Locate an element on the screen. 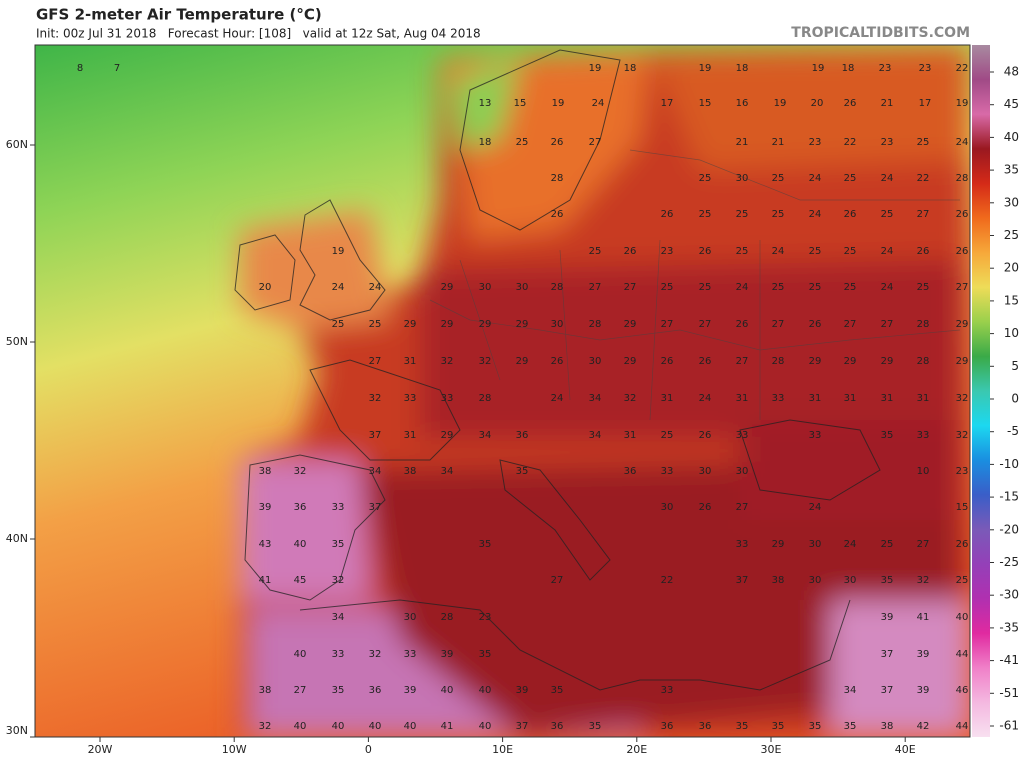  longitude-label: 20E is located at coordinates (636, 749).